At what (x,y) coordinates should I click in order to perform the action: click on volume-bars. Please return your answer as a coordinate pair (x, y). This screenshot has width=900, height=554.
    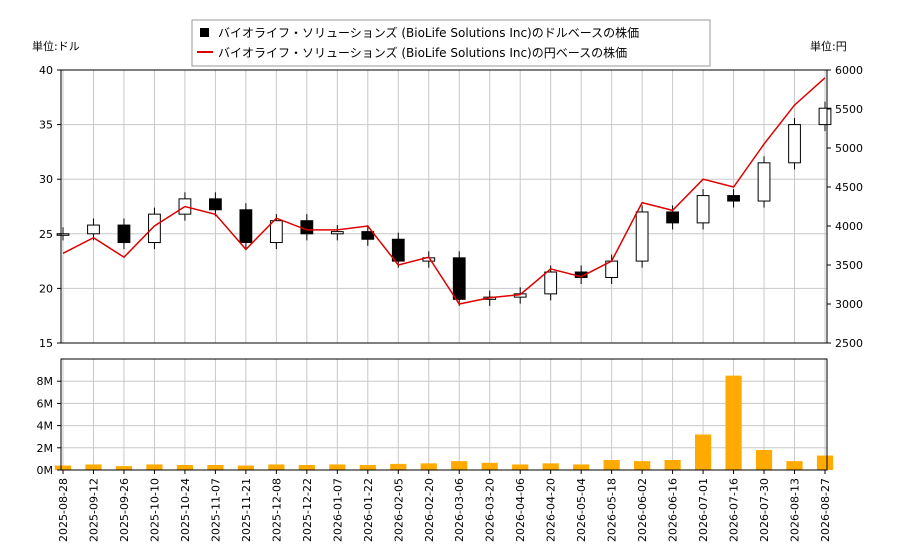
    Looking at the image, I should click on (444, 422).